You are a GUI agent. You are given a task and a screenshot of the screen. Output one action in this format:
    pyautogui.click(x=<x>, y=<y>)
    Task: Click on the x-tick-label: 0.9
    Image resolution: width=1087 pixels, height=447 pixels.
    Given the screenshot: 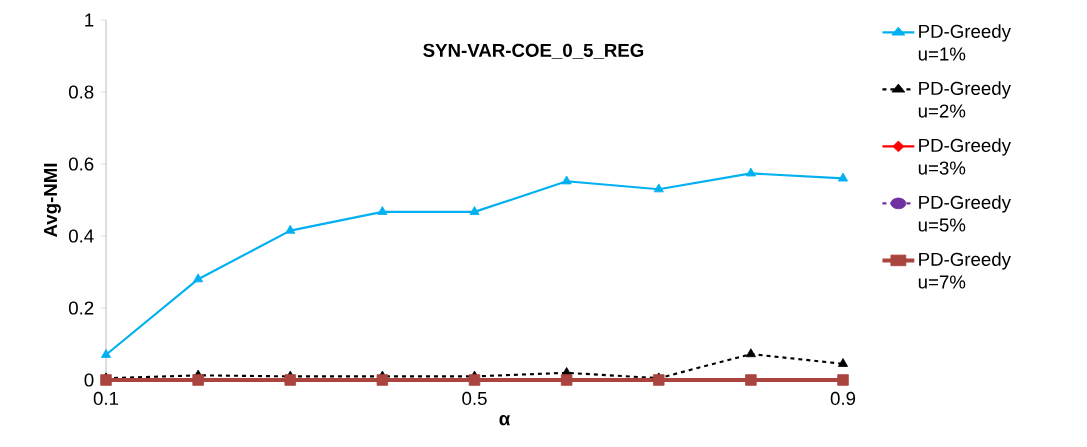 What is the action you would take?
    pyautogui.click(x=843, y=398)
    